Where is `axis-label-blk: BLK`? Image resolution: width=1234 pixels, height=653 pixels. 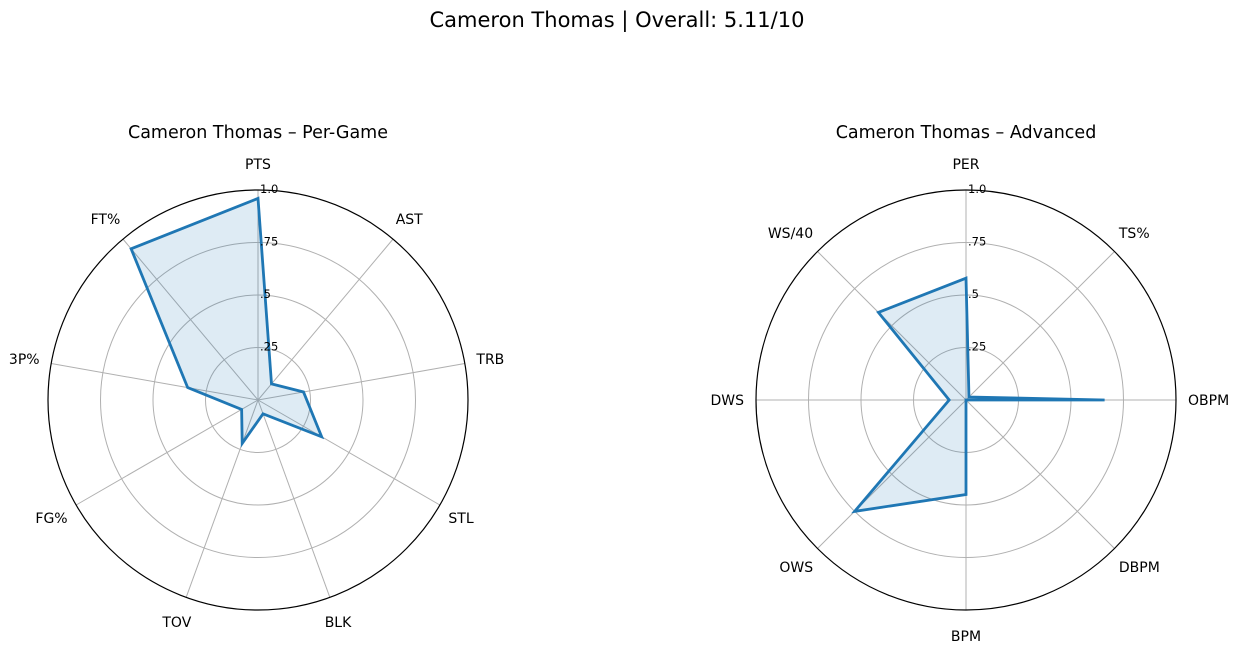 axis-label-blk: BLK is located at coordinates (338, 623).